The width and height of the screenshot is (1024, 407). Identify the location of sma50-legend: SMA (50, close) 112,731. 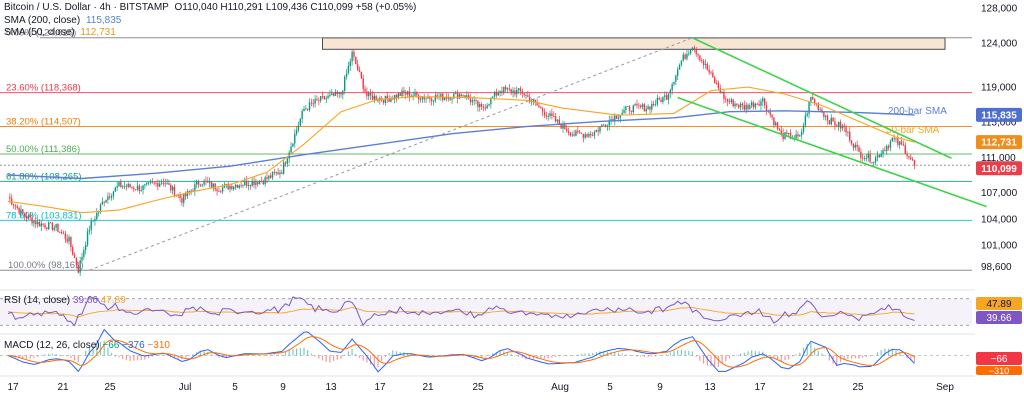
(60, 32).